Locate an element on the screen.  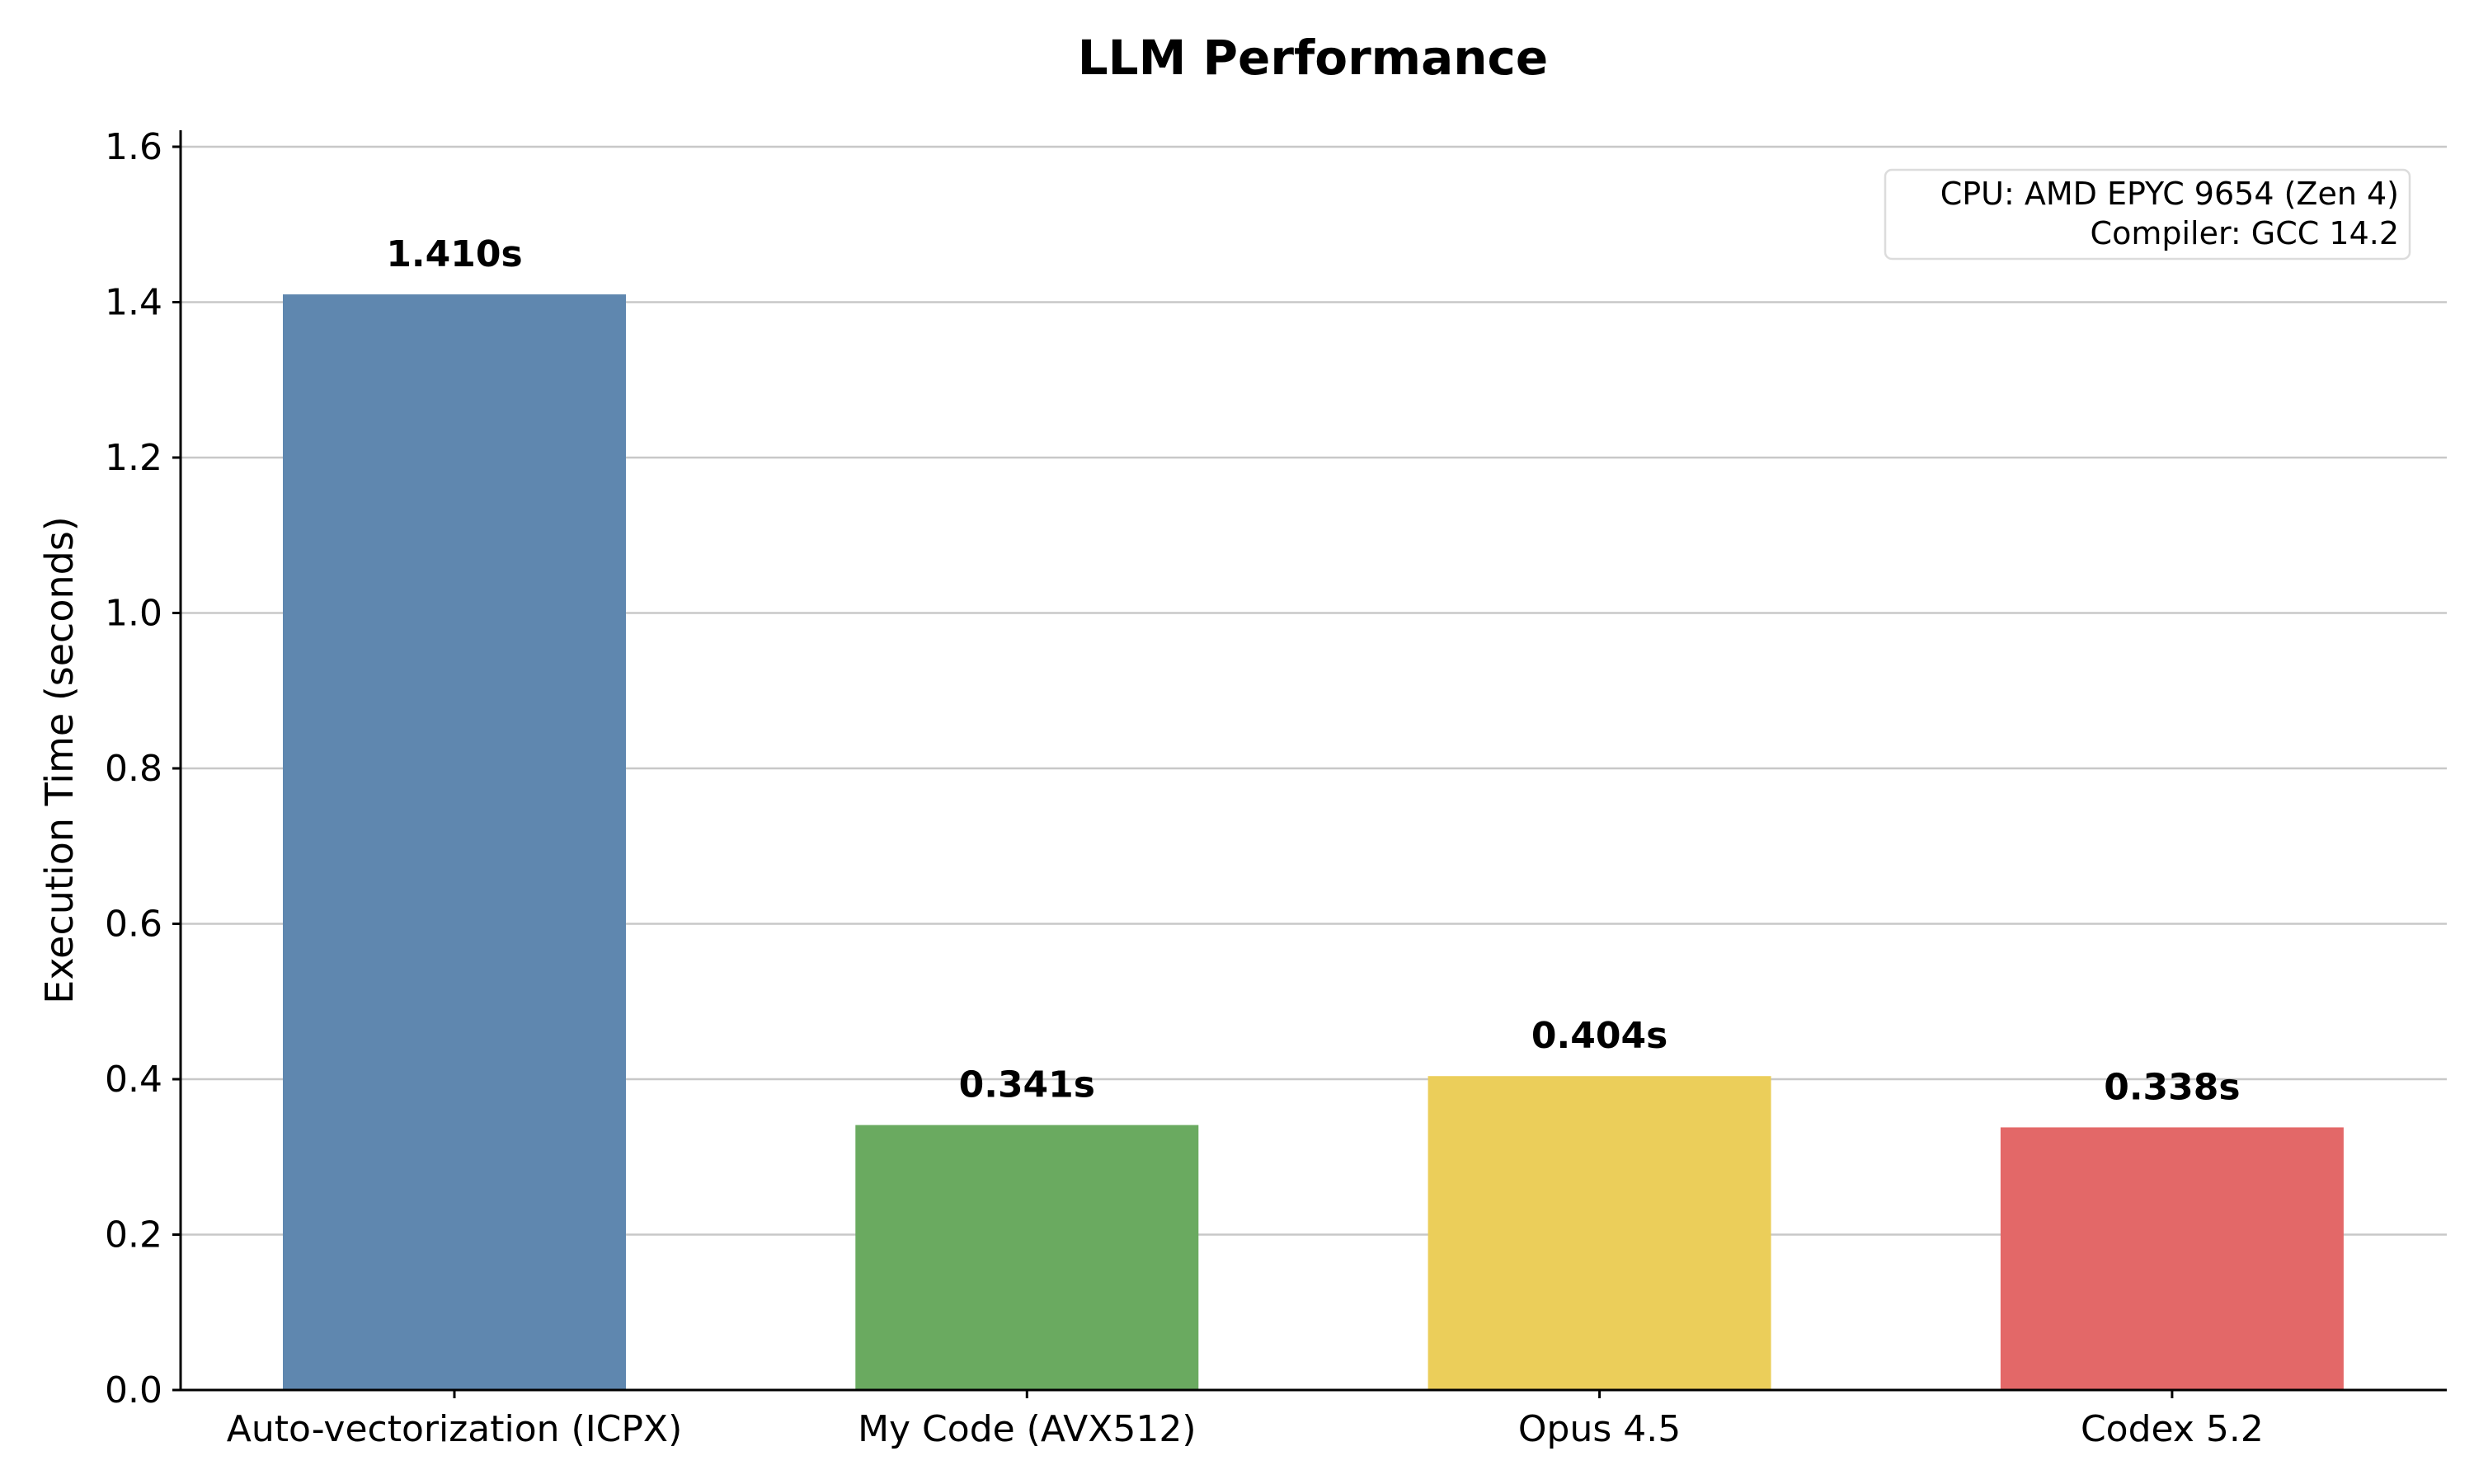
x-tick-label: My Code (AVX512) is located at coordinates (1027, 1429).